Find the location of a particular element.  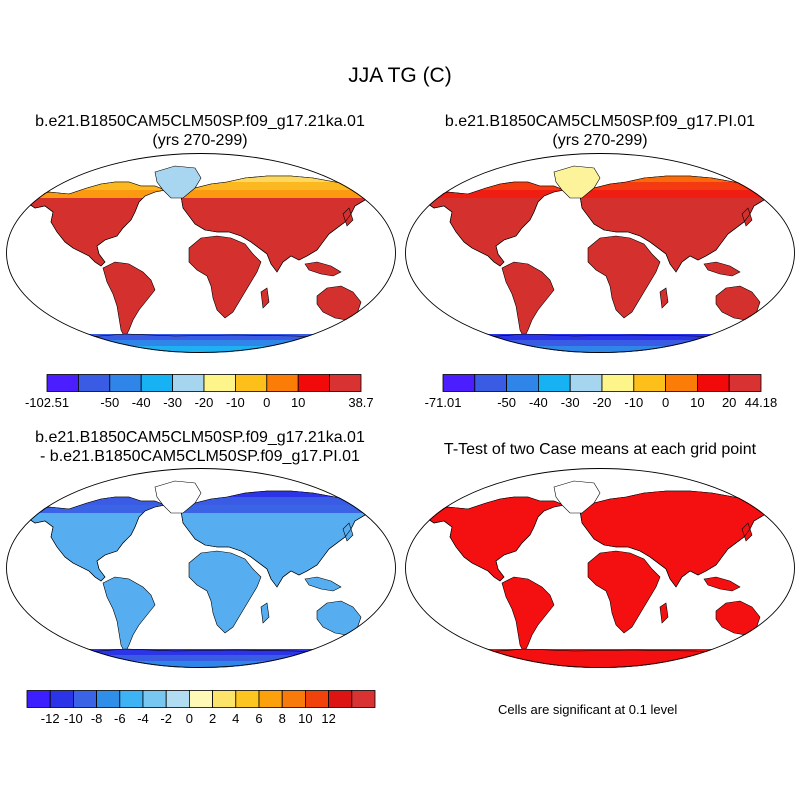

colorbar-label: -2 is located at coordinates (166, 718).